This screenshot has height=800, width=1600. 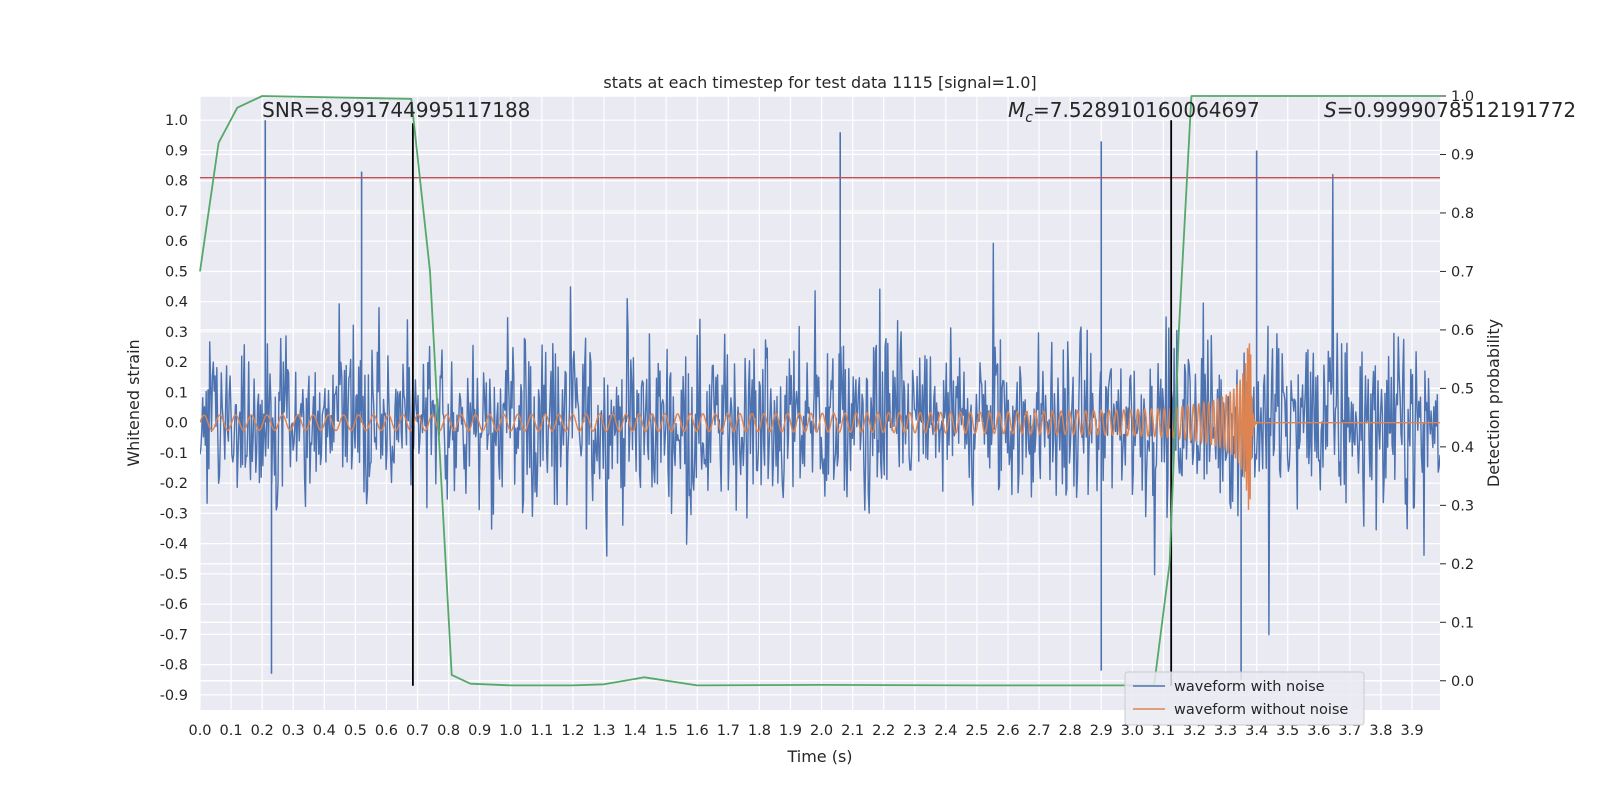 I want to click on x-tick-label: 1.1, so click(x=541, y=731).